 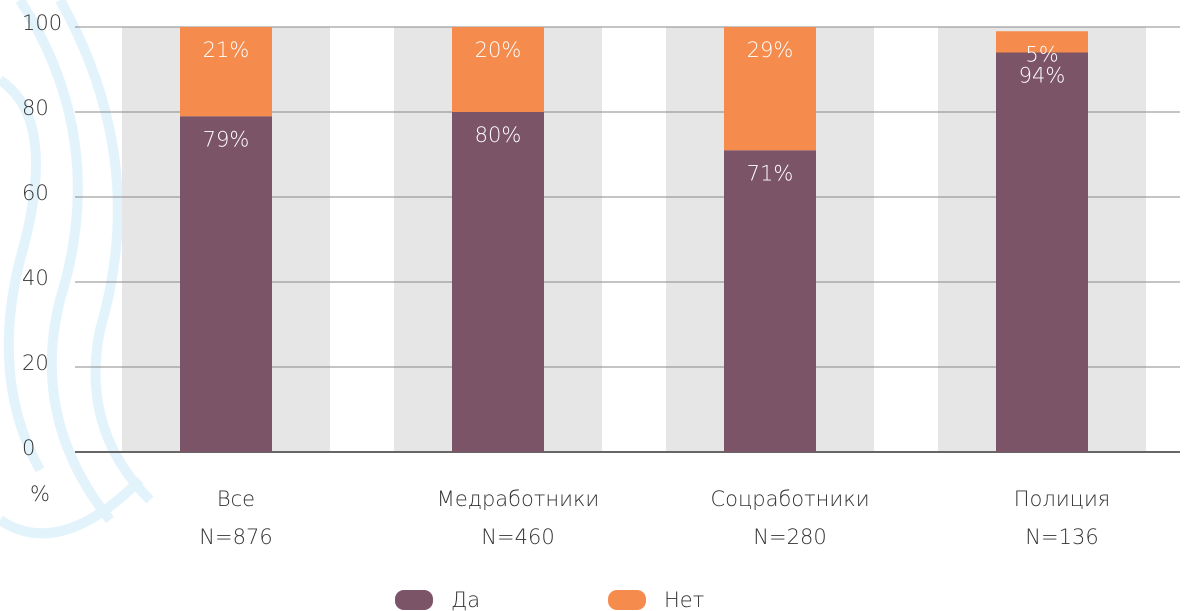 I want to click on value-label: 94%, so click(x=1042, y=76).